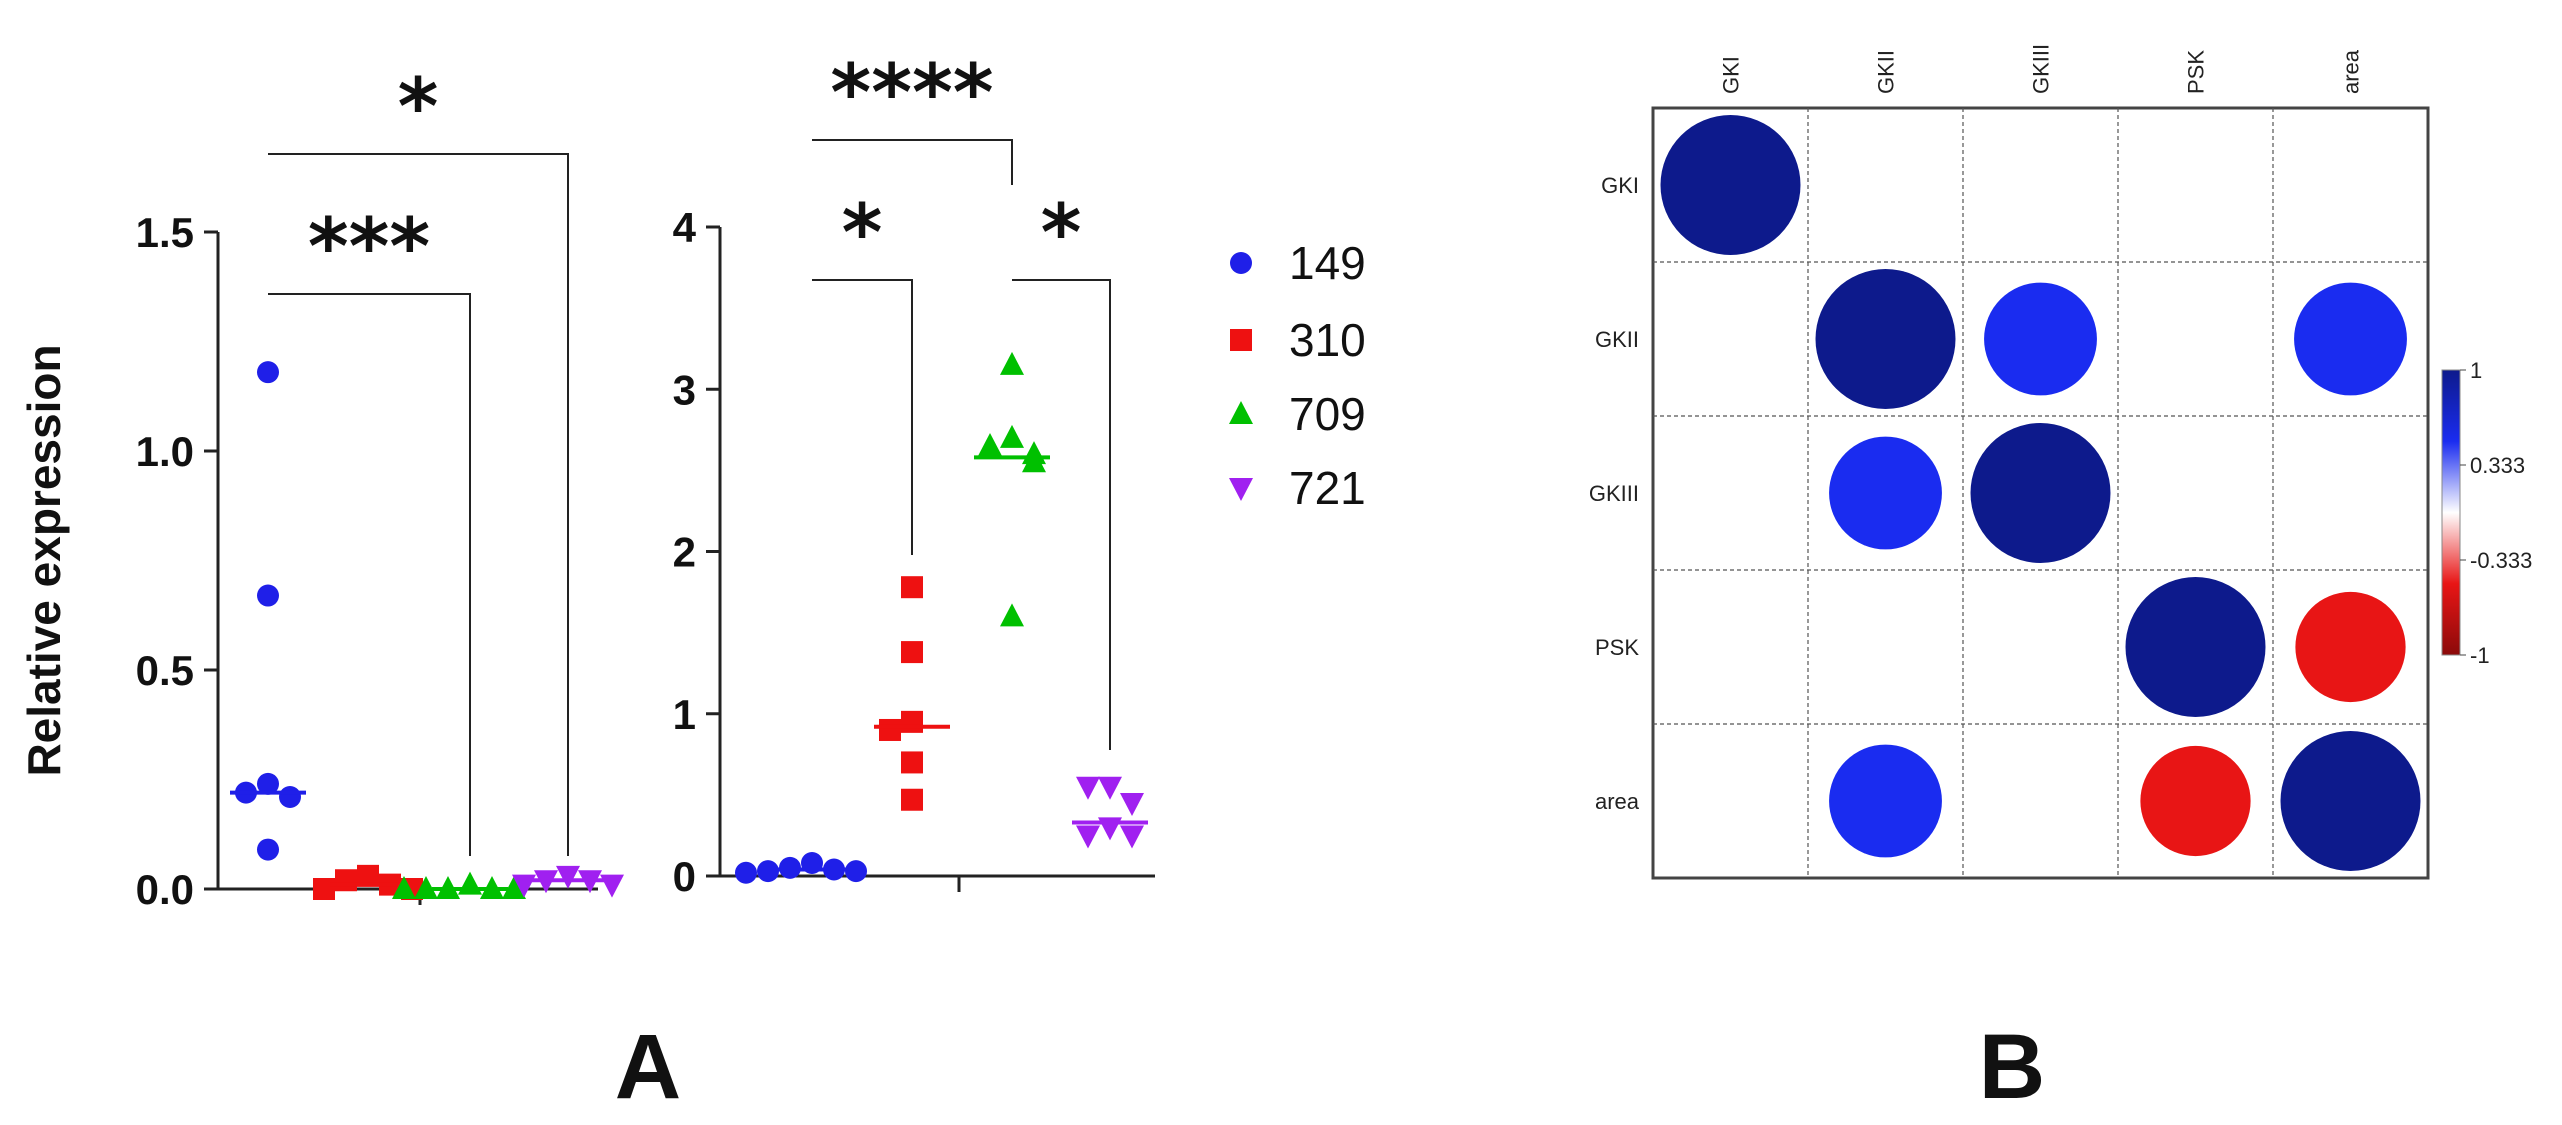 This screenshot has height=1125, width=2562. I want to click on row-label: GKI, so click(1620, 185).